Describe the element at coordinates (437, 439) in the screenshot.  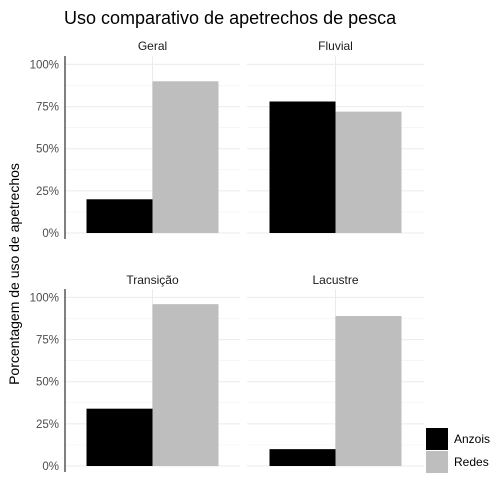
I see `legend-key-anzois` at that location.